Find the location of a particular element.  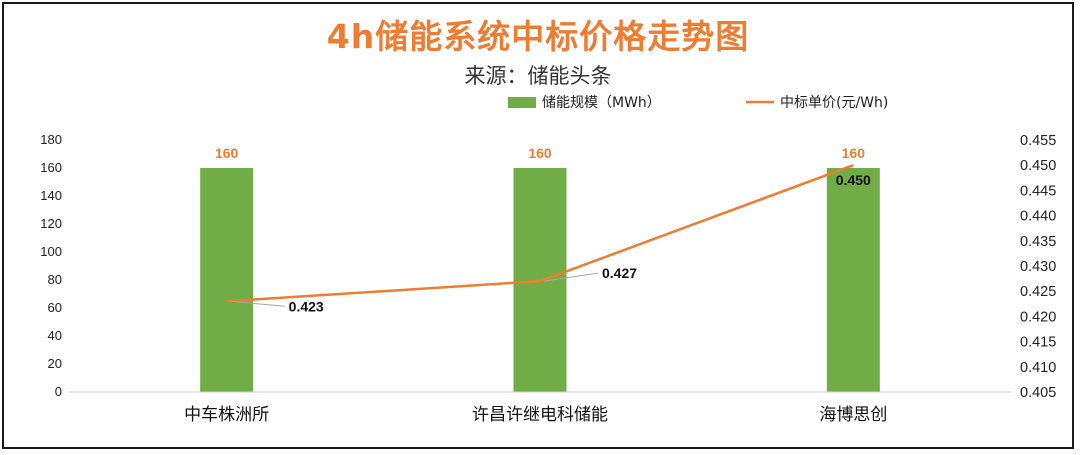

chart-title: 4h储能系统中标价格走势图 is located at coordinates (538, 36).